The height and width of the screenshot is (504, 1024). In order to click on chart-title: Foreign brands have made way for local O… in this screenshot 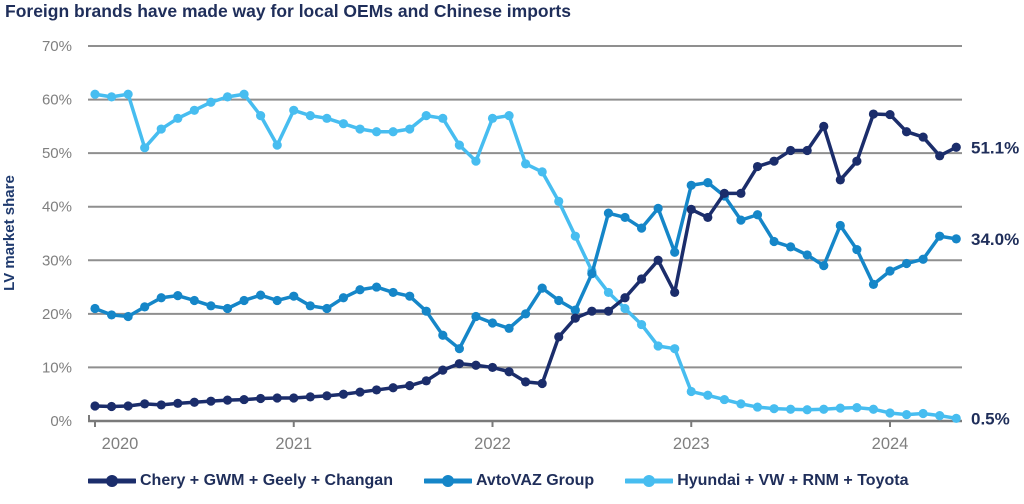, I will do `click(288, 11)`.